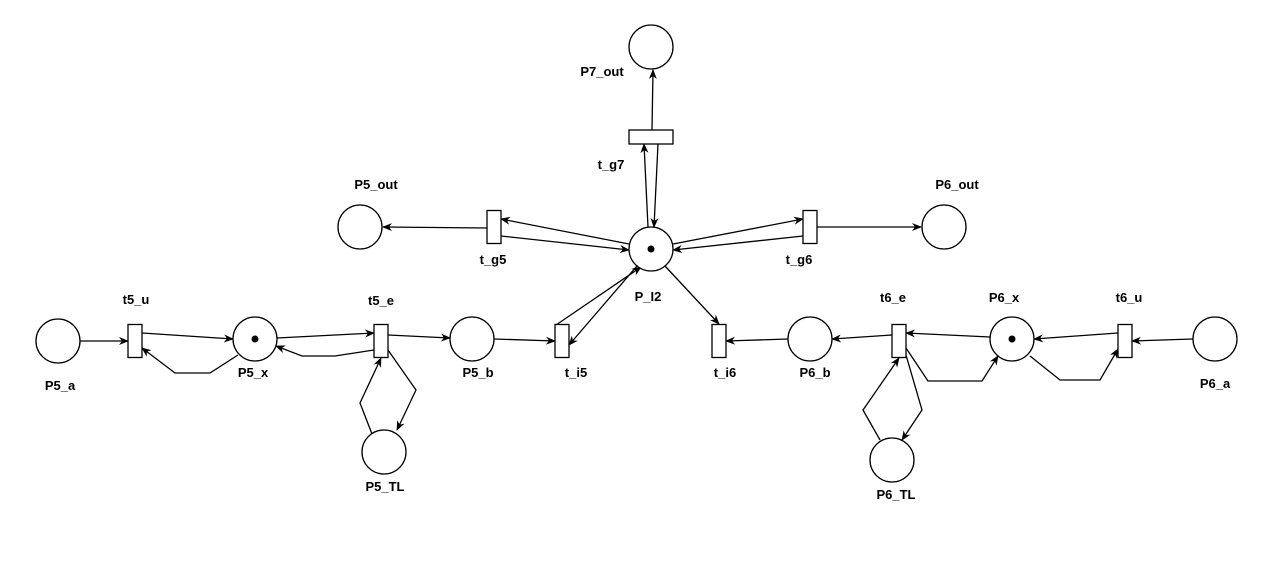 This screenshot has width=1282, height=567. Describe the element at coordinates (692, 295) in the screenshot. I see `arc-P_I2-to-t_i6` at that location.